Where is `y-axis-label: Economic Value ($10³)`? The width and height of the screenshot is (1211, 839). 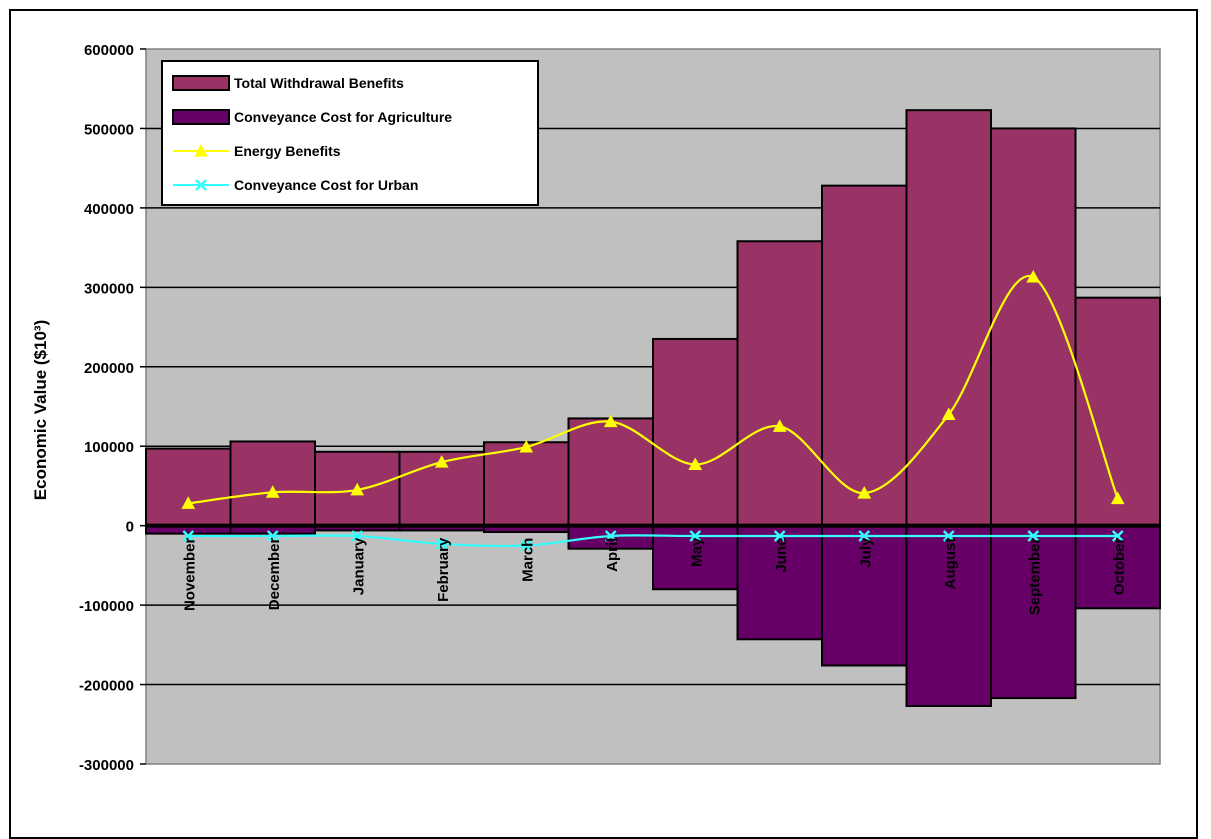 y-axis-label: Economic Value ($10³) is located at coordinates (40, 410).